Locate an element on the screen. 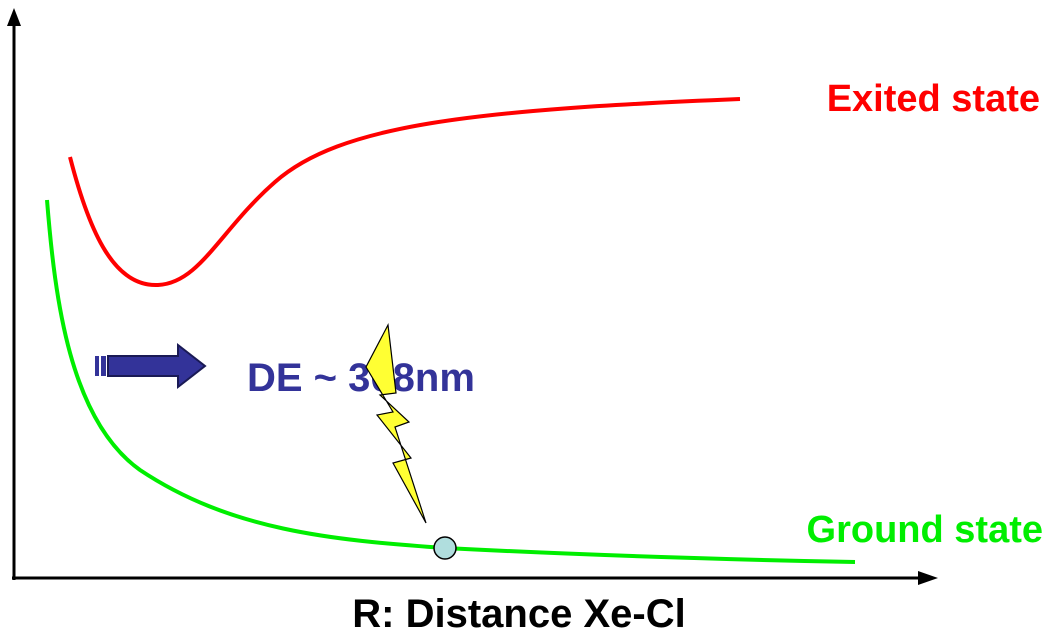  transition-label: DE ~ 308nm is located at coordinates (361, 378).